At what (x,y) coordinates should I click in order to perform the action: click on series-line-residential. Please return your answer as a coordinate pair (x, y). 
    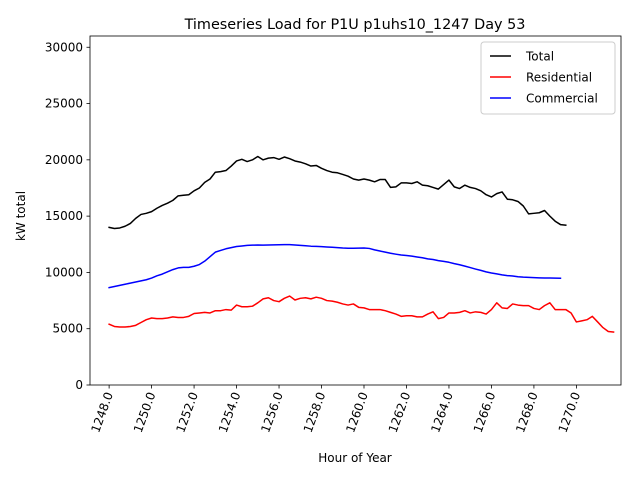
    Looking at the image, I should click on (361, 314).